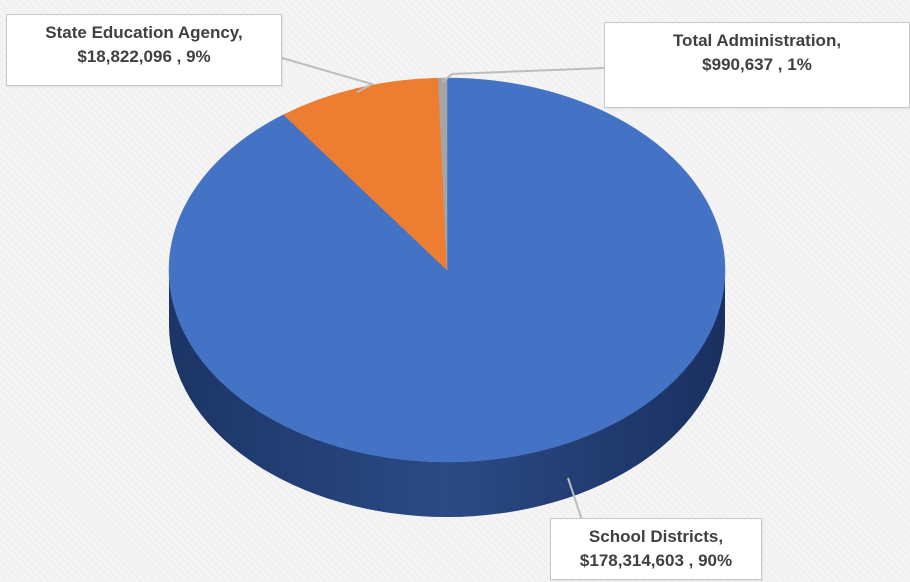 This screenshot has width=910, height=582. I want to click on data-label-name: State Education Agency,, so click(144, 32).